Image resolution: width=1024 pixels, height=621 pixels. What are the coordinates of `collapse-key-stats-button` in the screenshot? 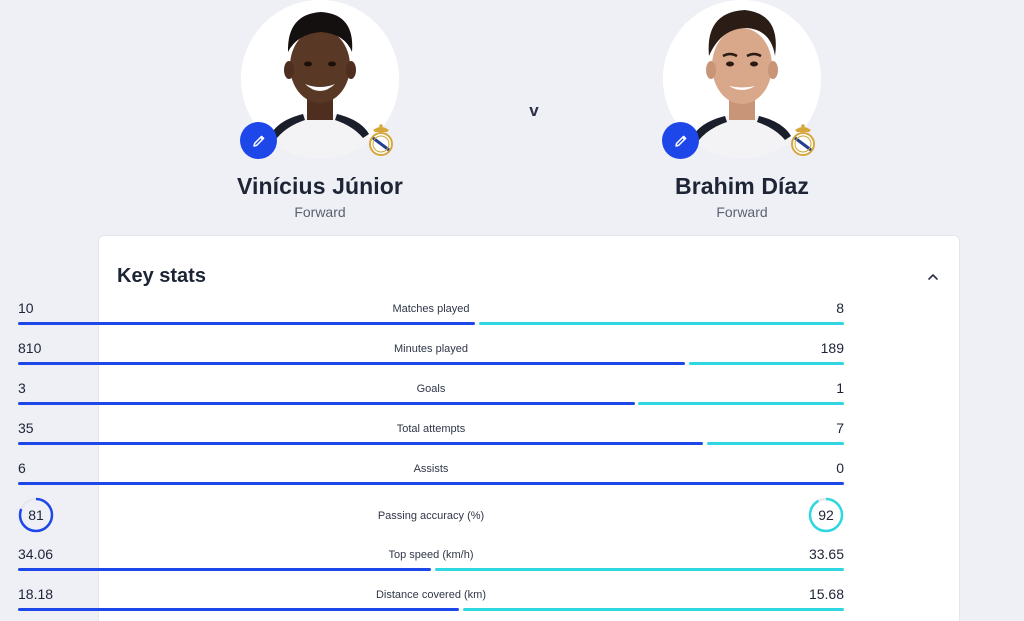 It's located at (933, 277).